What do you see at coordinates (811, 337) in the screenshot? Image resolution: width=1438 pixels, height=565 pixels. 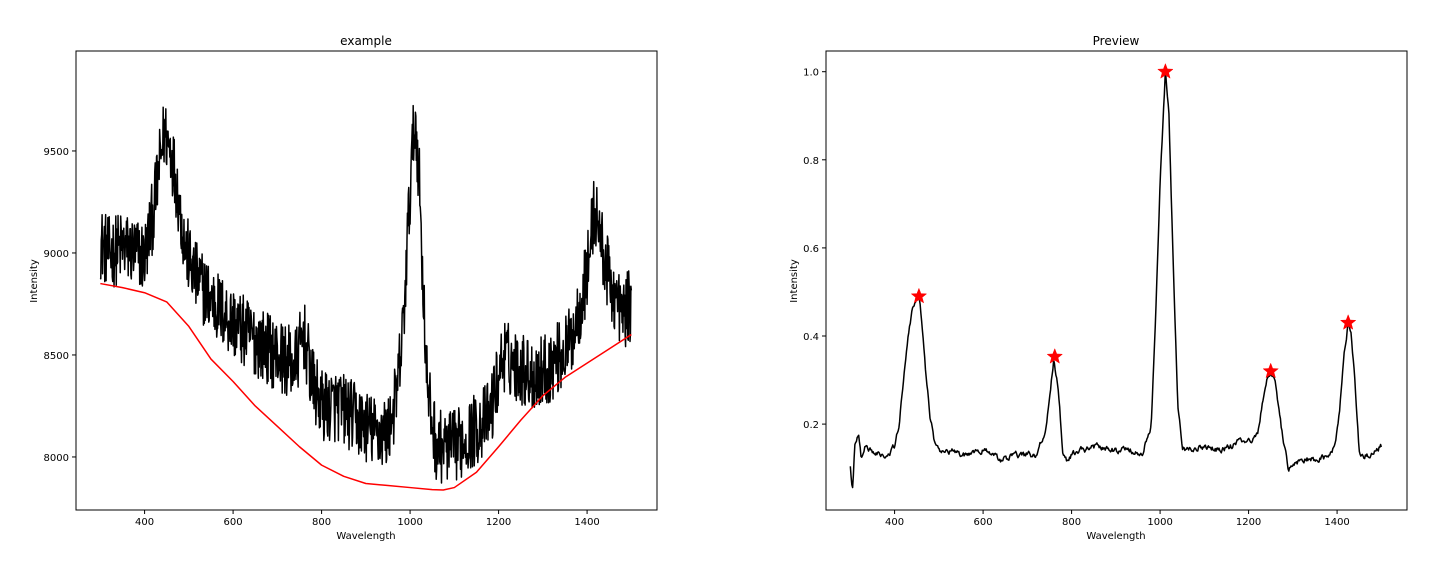 I see `right-y-tick-label: 0.4` at bounding box center [811, 337].